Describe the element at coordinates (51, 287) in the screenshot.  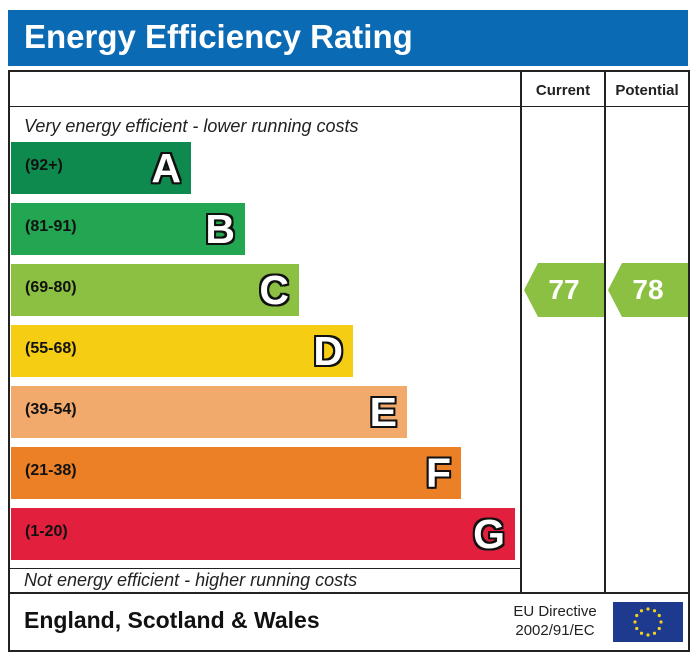
I see `band-range-label: (69-80)` at that location.